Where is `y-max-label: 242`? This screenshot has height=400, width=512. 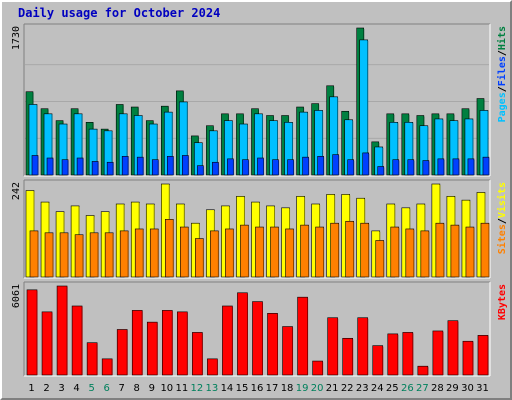
y-max-label: 242 is located at coordinates (16, 191).